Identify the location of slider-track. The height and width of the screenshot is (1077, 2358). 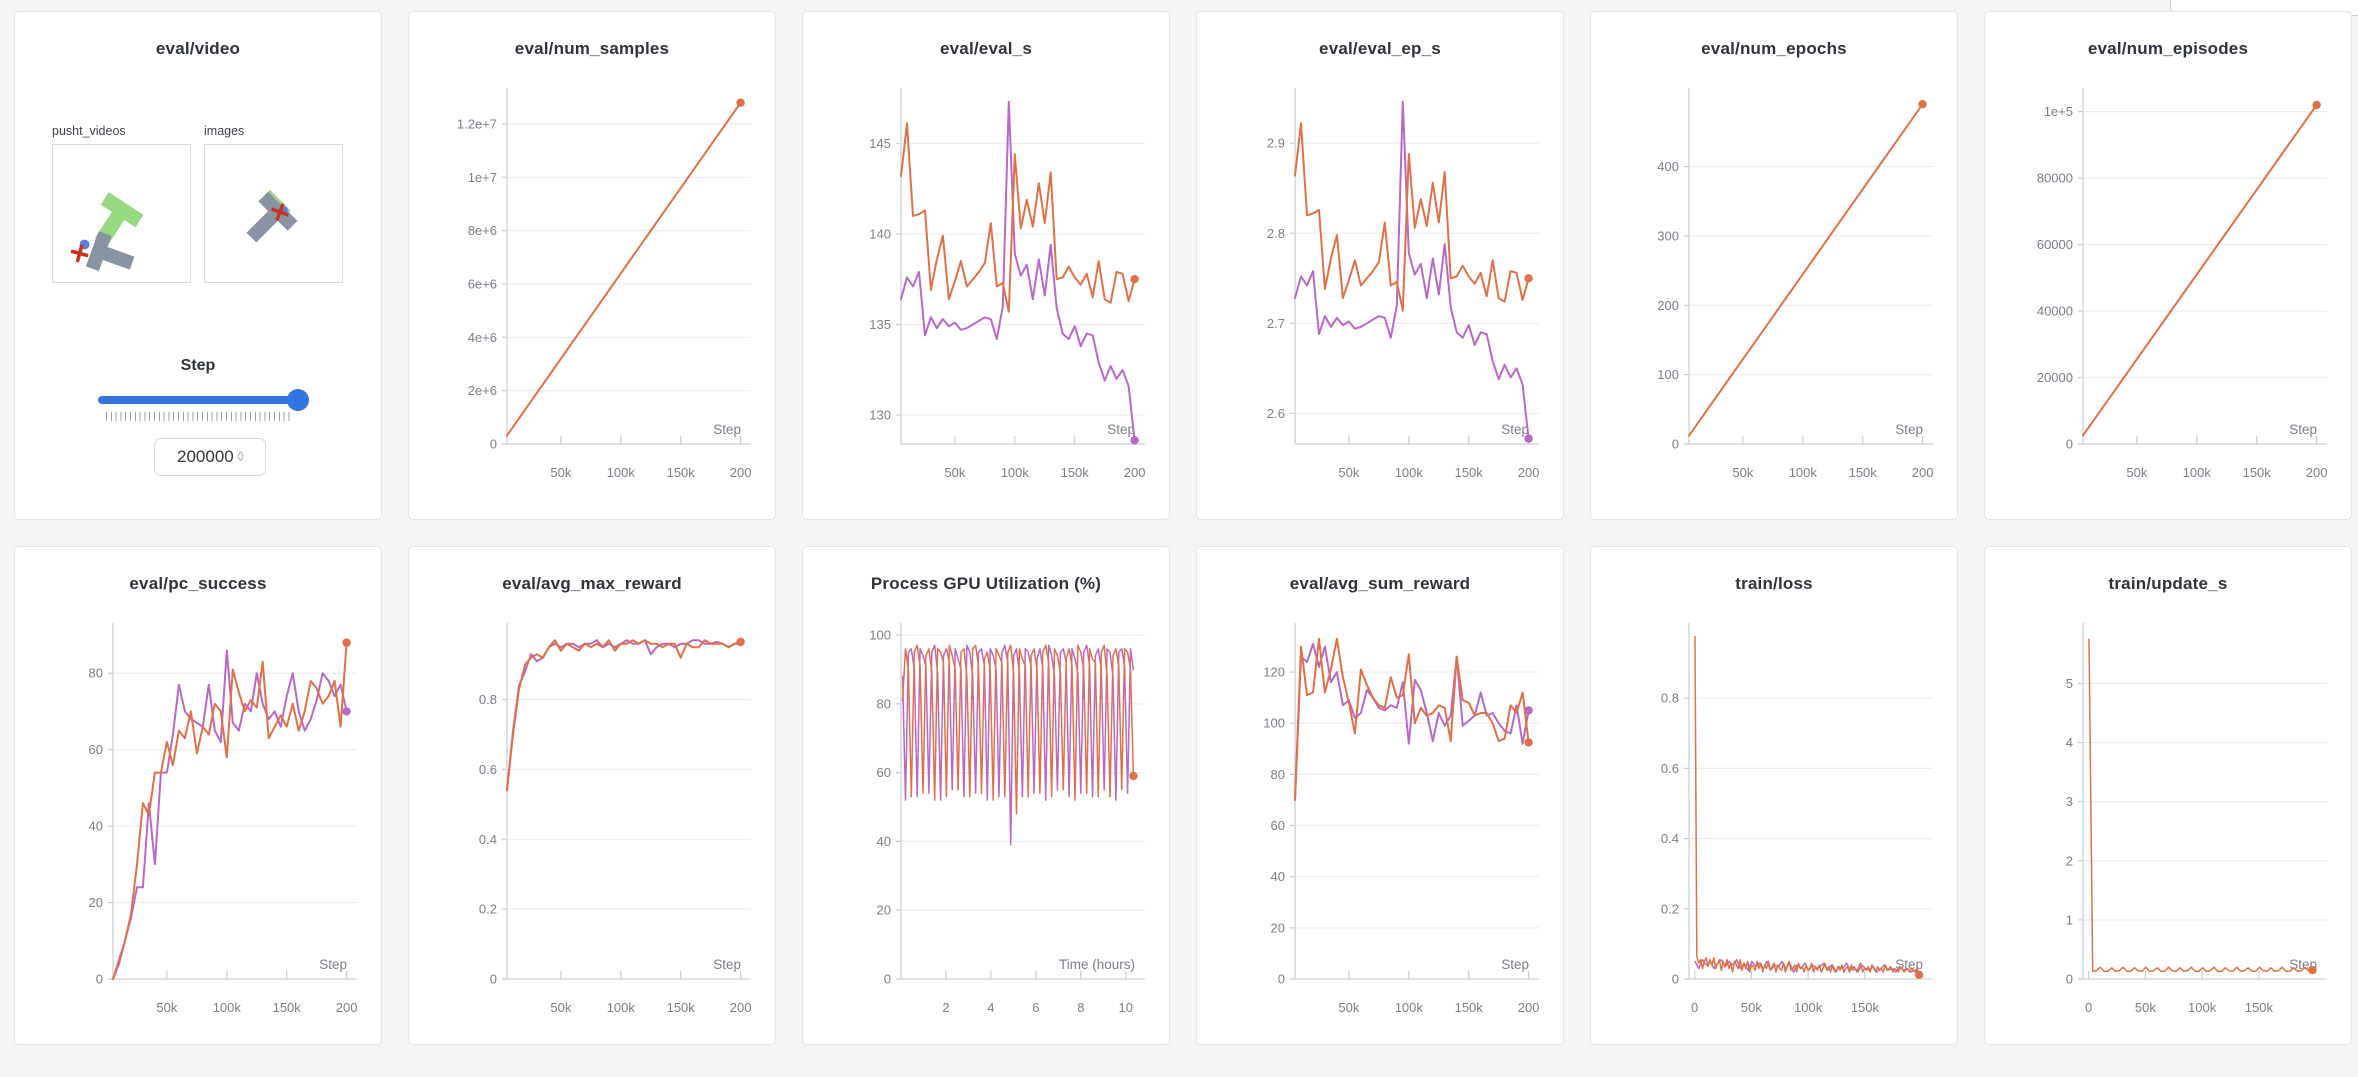
(200, 400).